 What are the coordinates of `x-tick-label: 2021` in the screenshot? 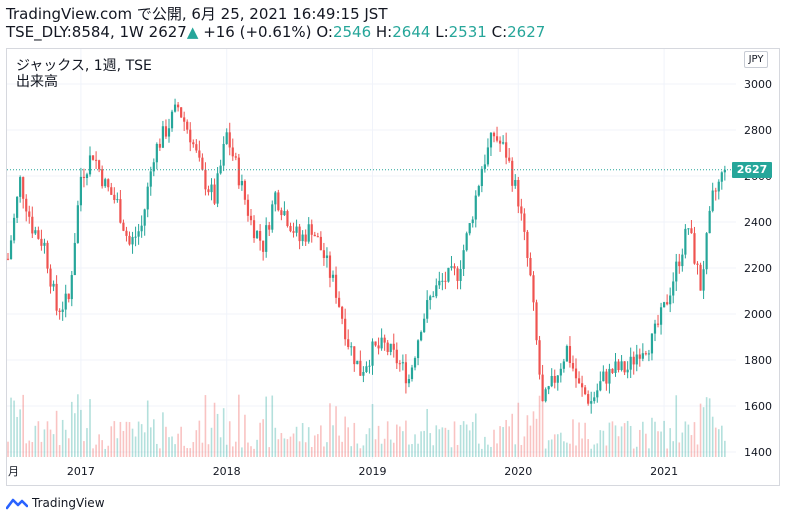 It's located at (664, 471).